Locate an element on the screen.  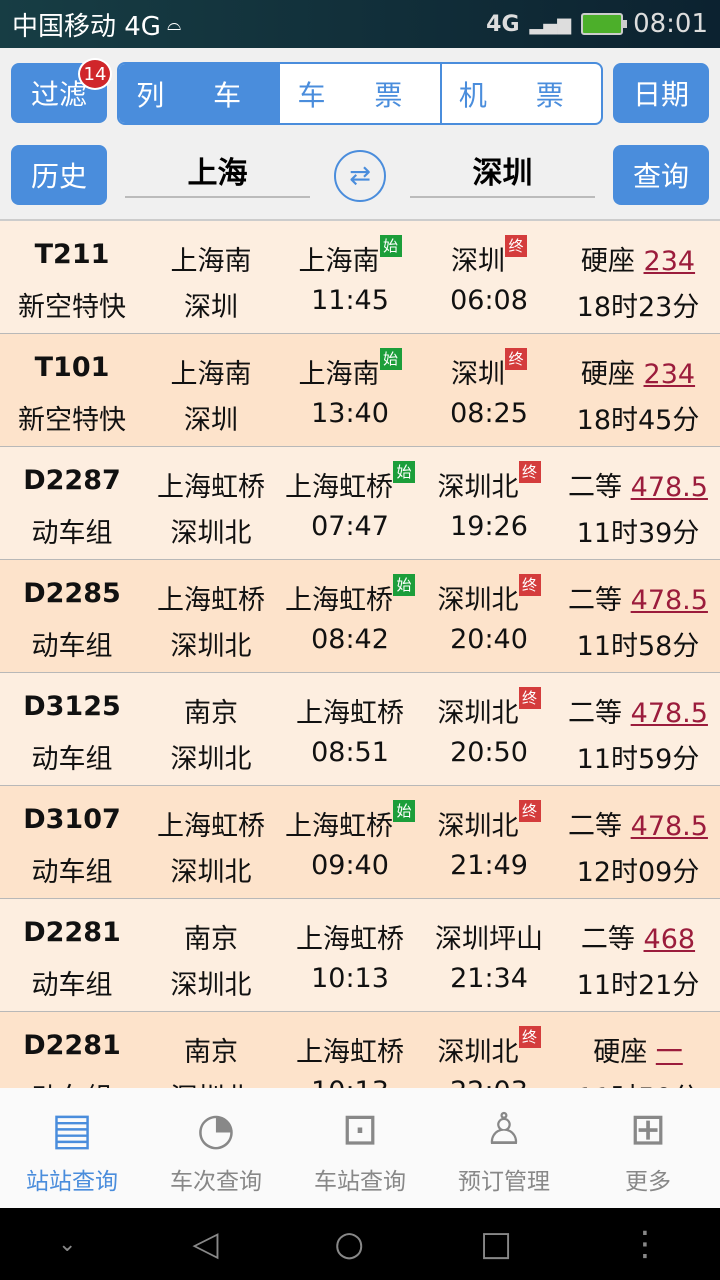
dep-station: 上海虹桥 is located at coordinates (350, 936).